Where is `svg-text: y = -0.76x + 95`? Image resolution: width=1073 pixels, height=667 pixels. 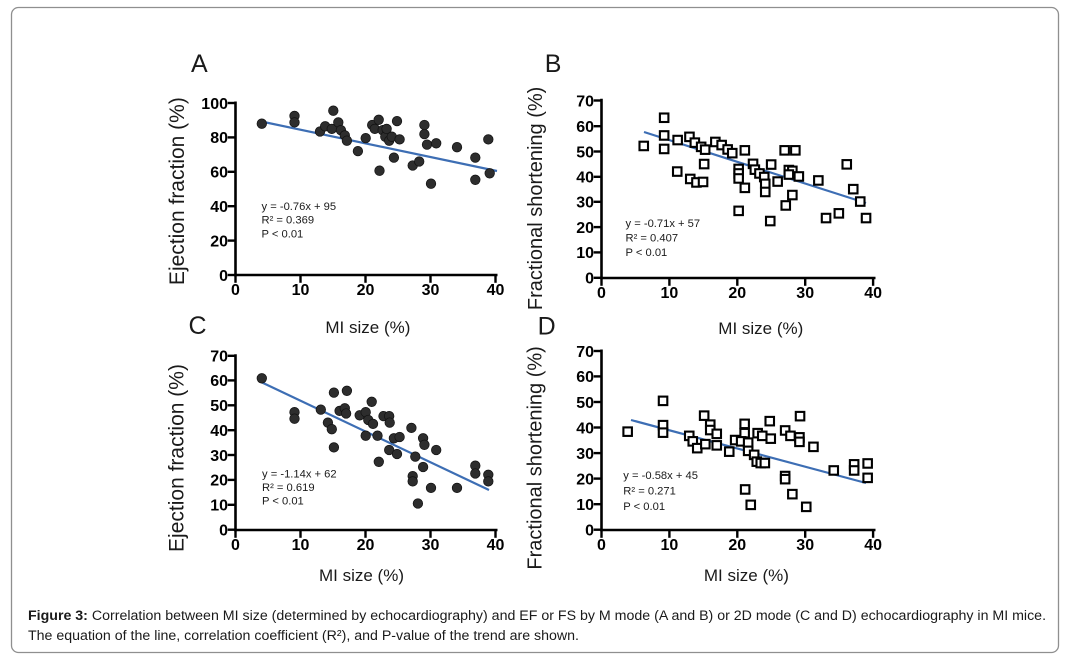
svg-text: y = -0.76x + 95 is located at coordinates (299, 207).